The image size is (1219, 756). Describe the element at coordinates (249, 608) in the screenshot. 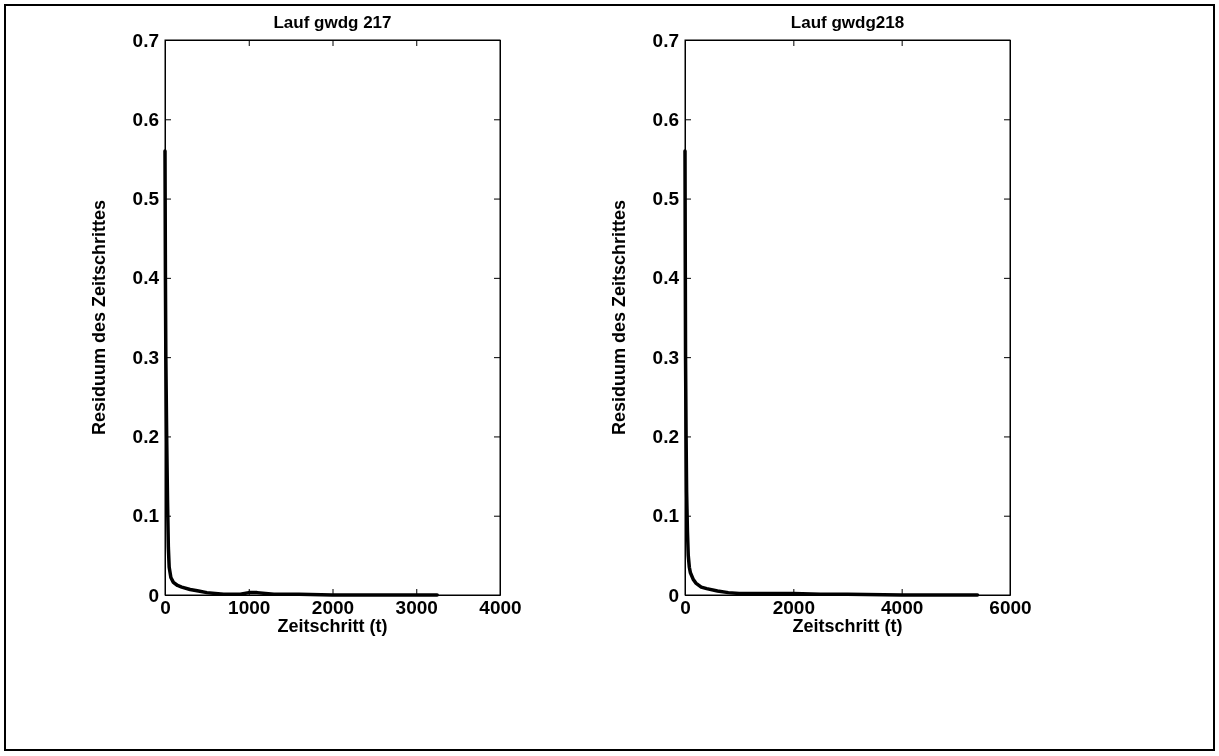

I see `x-tick-label: 1000` at that location.